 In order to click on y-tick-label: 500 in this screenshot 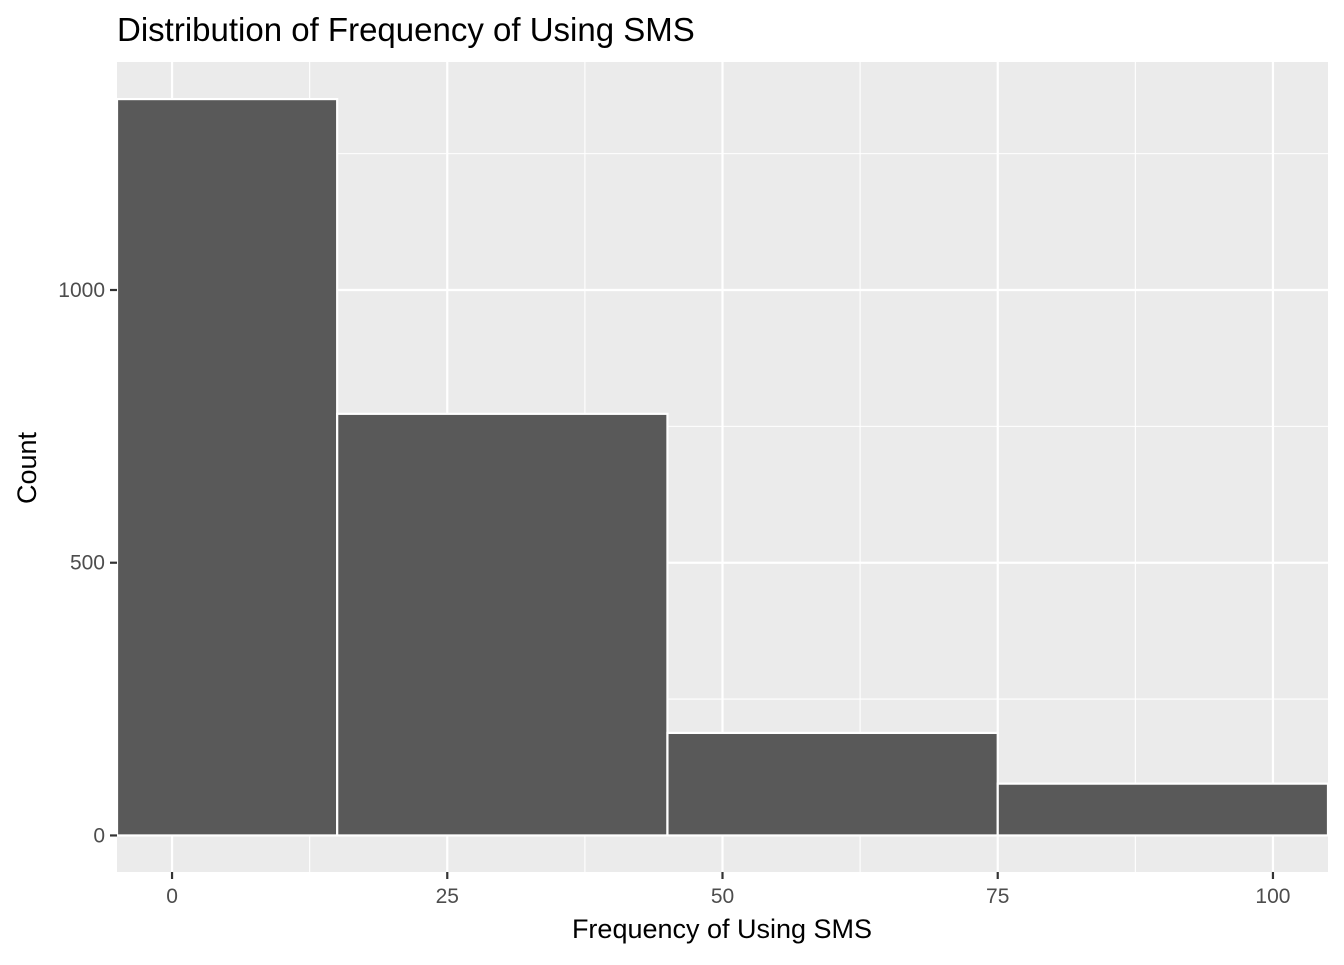, I will do `click(87, 563)`.